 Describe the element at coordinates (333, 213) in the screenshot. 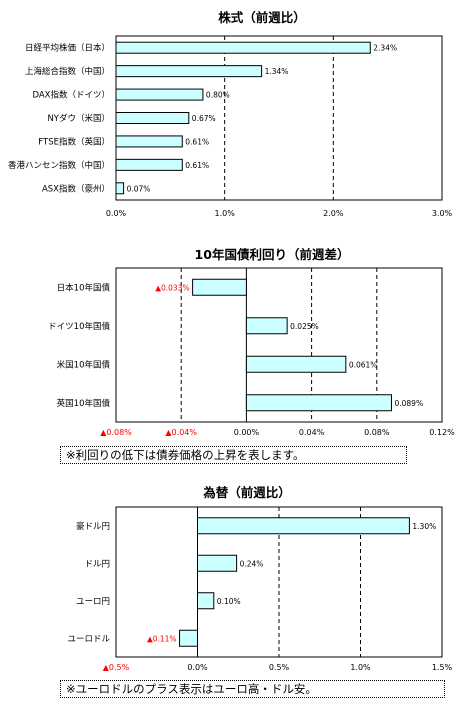

I see `tick-label: 2.0%` at that location.